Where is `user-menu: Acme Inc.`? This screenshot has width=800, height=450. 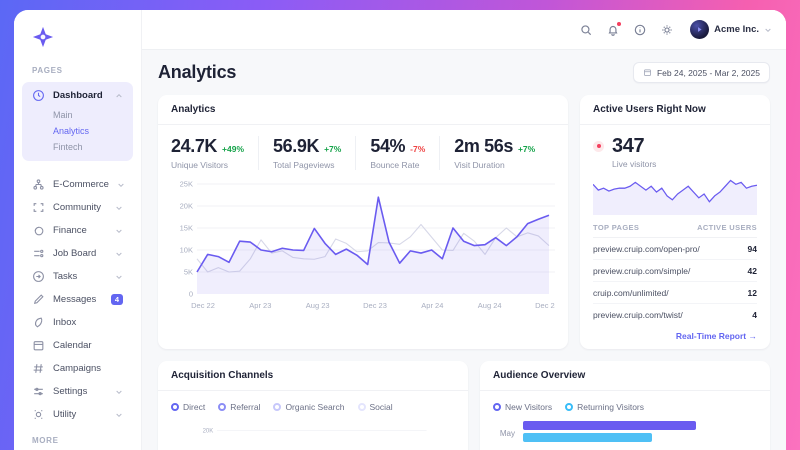 user-menu: Acme Inc. is located at coordinates (731, 29).